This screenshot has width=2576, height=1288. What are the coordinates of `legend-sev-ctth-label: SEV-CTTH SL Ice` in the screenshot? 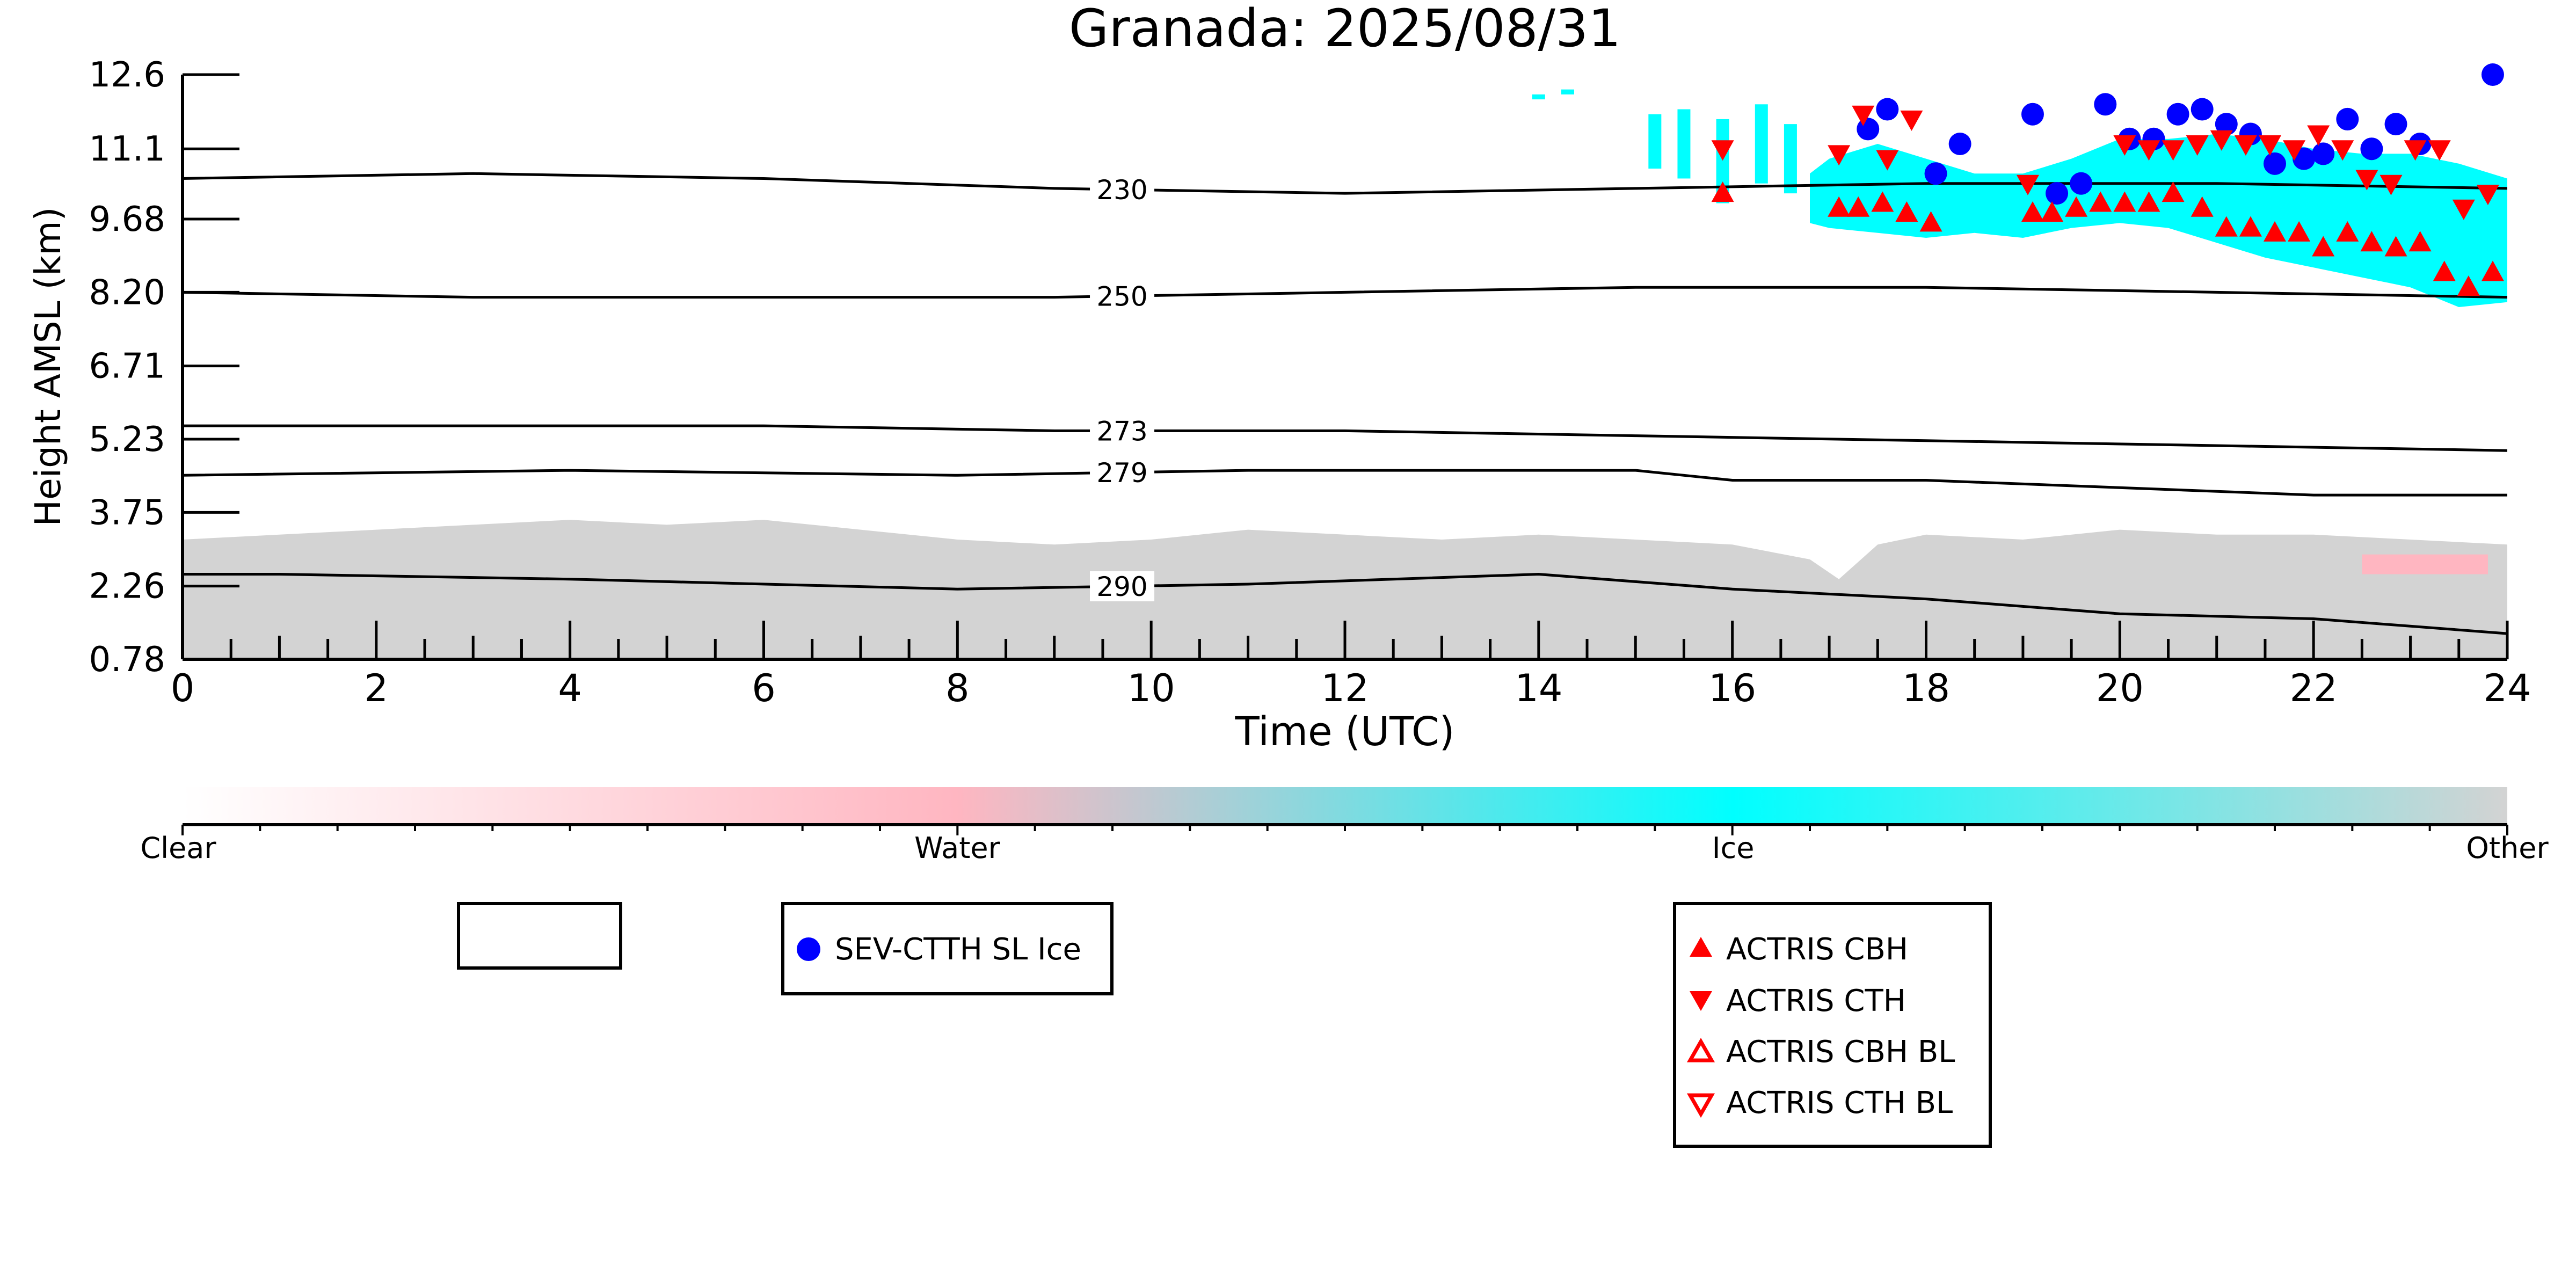 It's located at (958, 949).